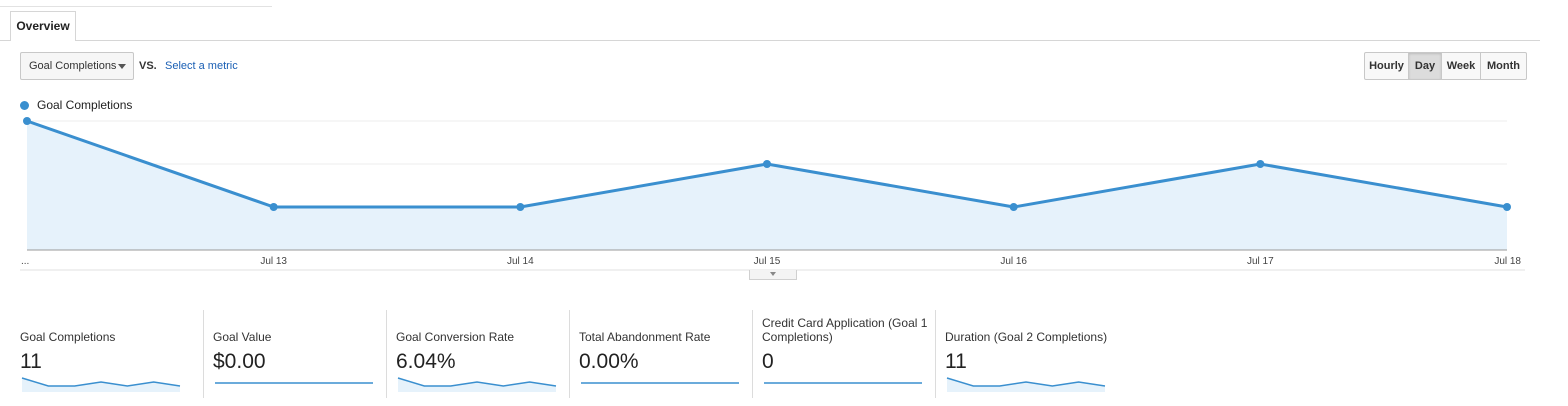 This screenshot has height=406, width=1568. What do you see at coordinates (520, 261) in the screenshot?
I see `x-tick-label: Jul 14` at bounding box center [520, 261].